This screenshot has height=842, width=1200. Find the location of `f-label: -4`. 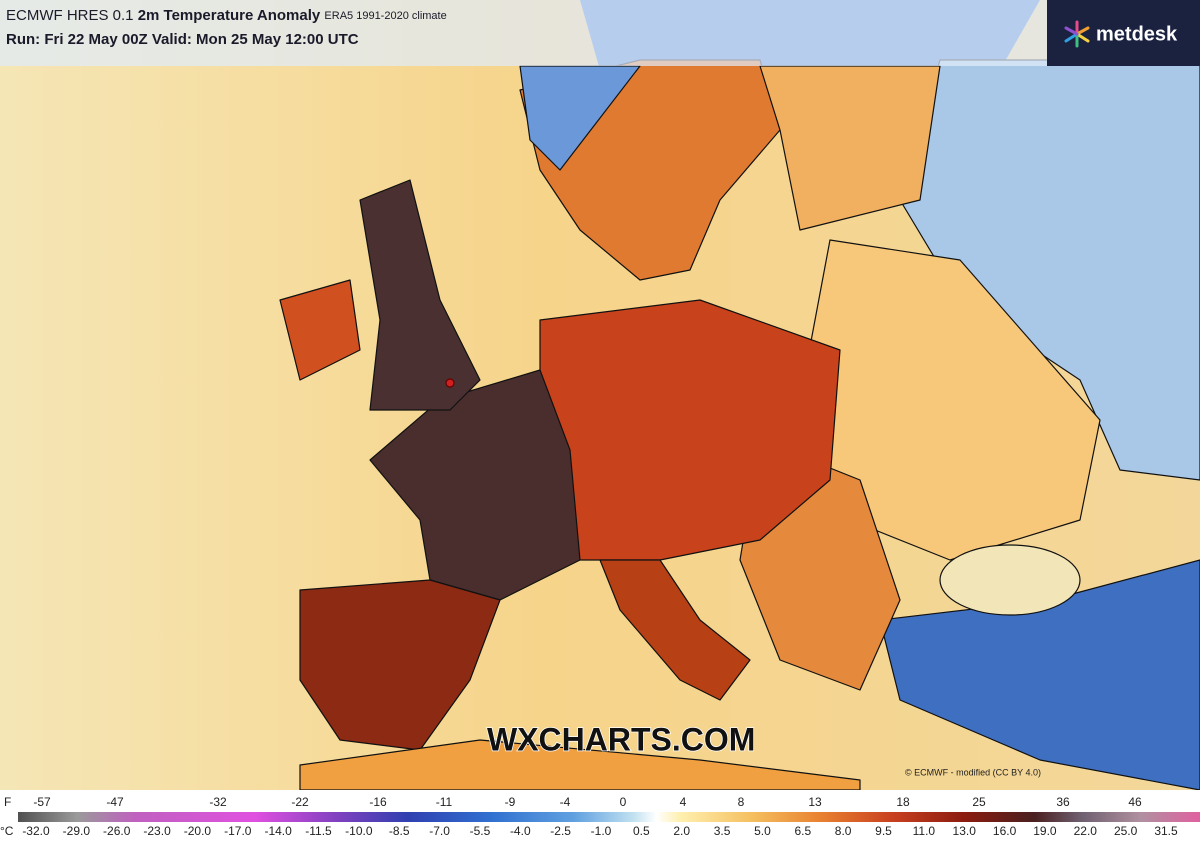

f-label: -4 is located at coordinates (565, 802).